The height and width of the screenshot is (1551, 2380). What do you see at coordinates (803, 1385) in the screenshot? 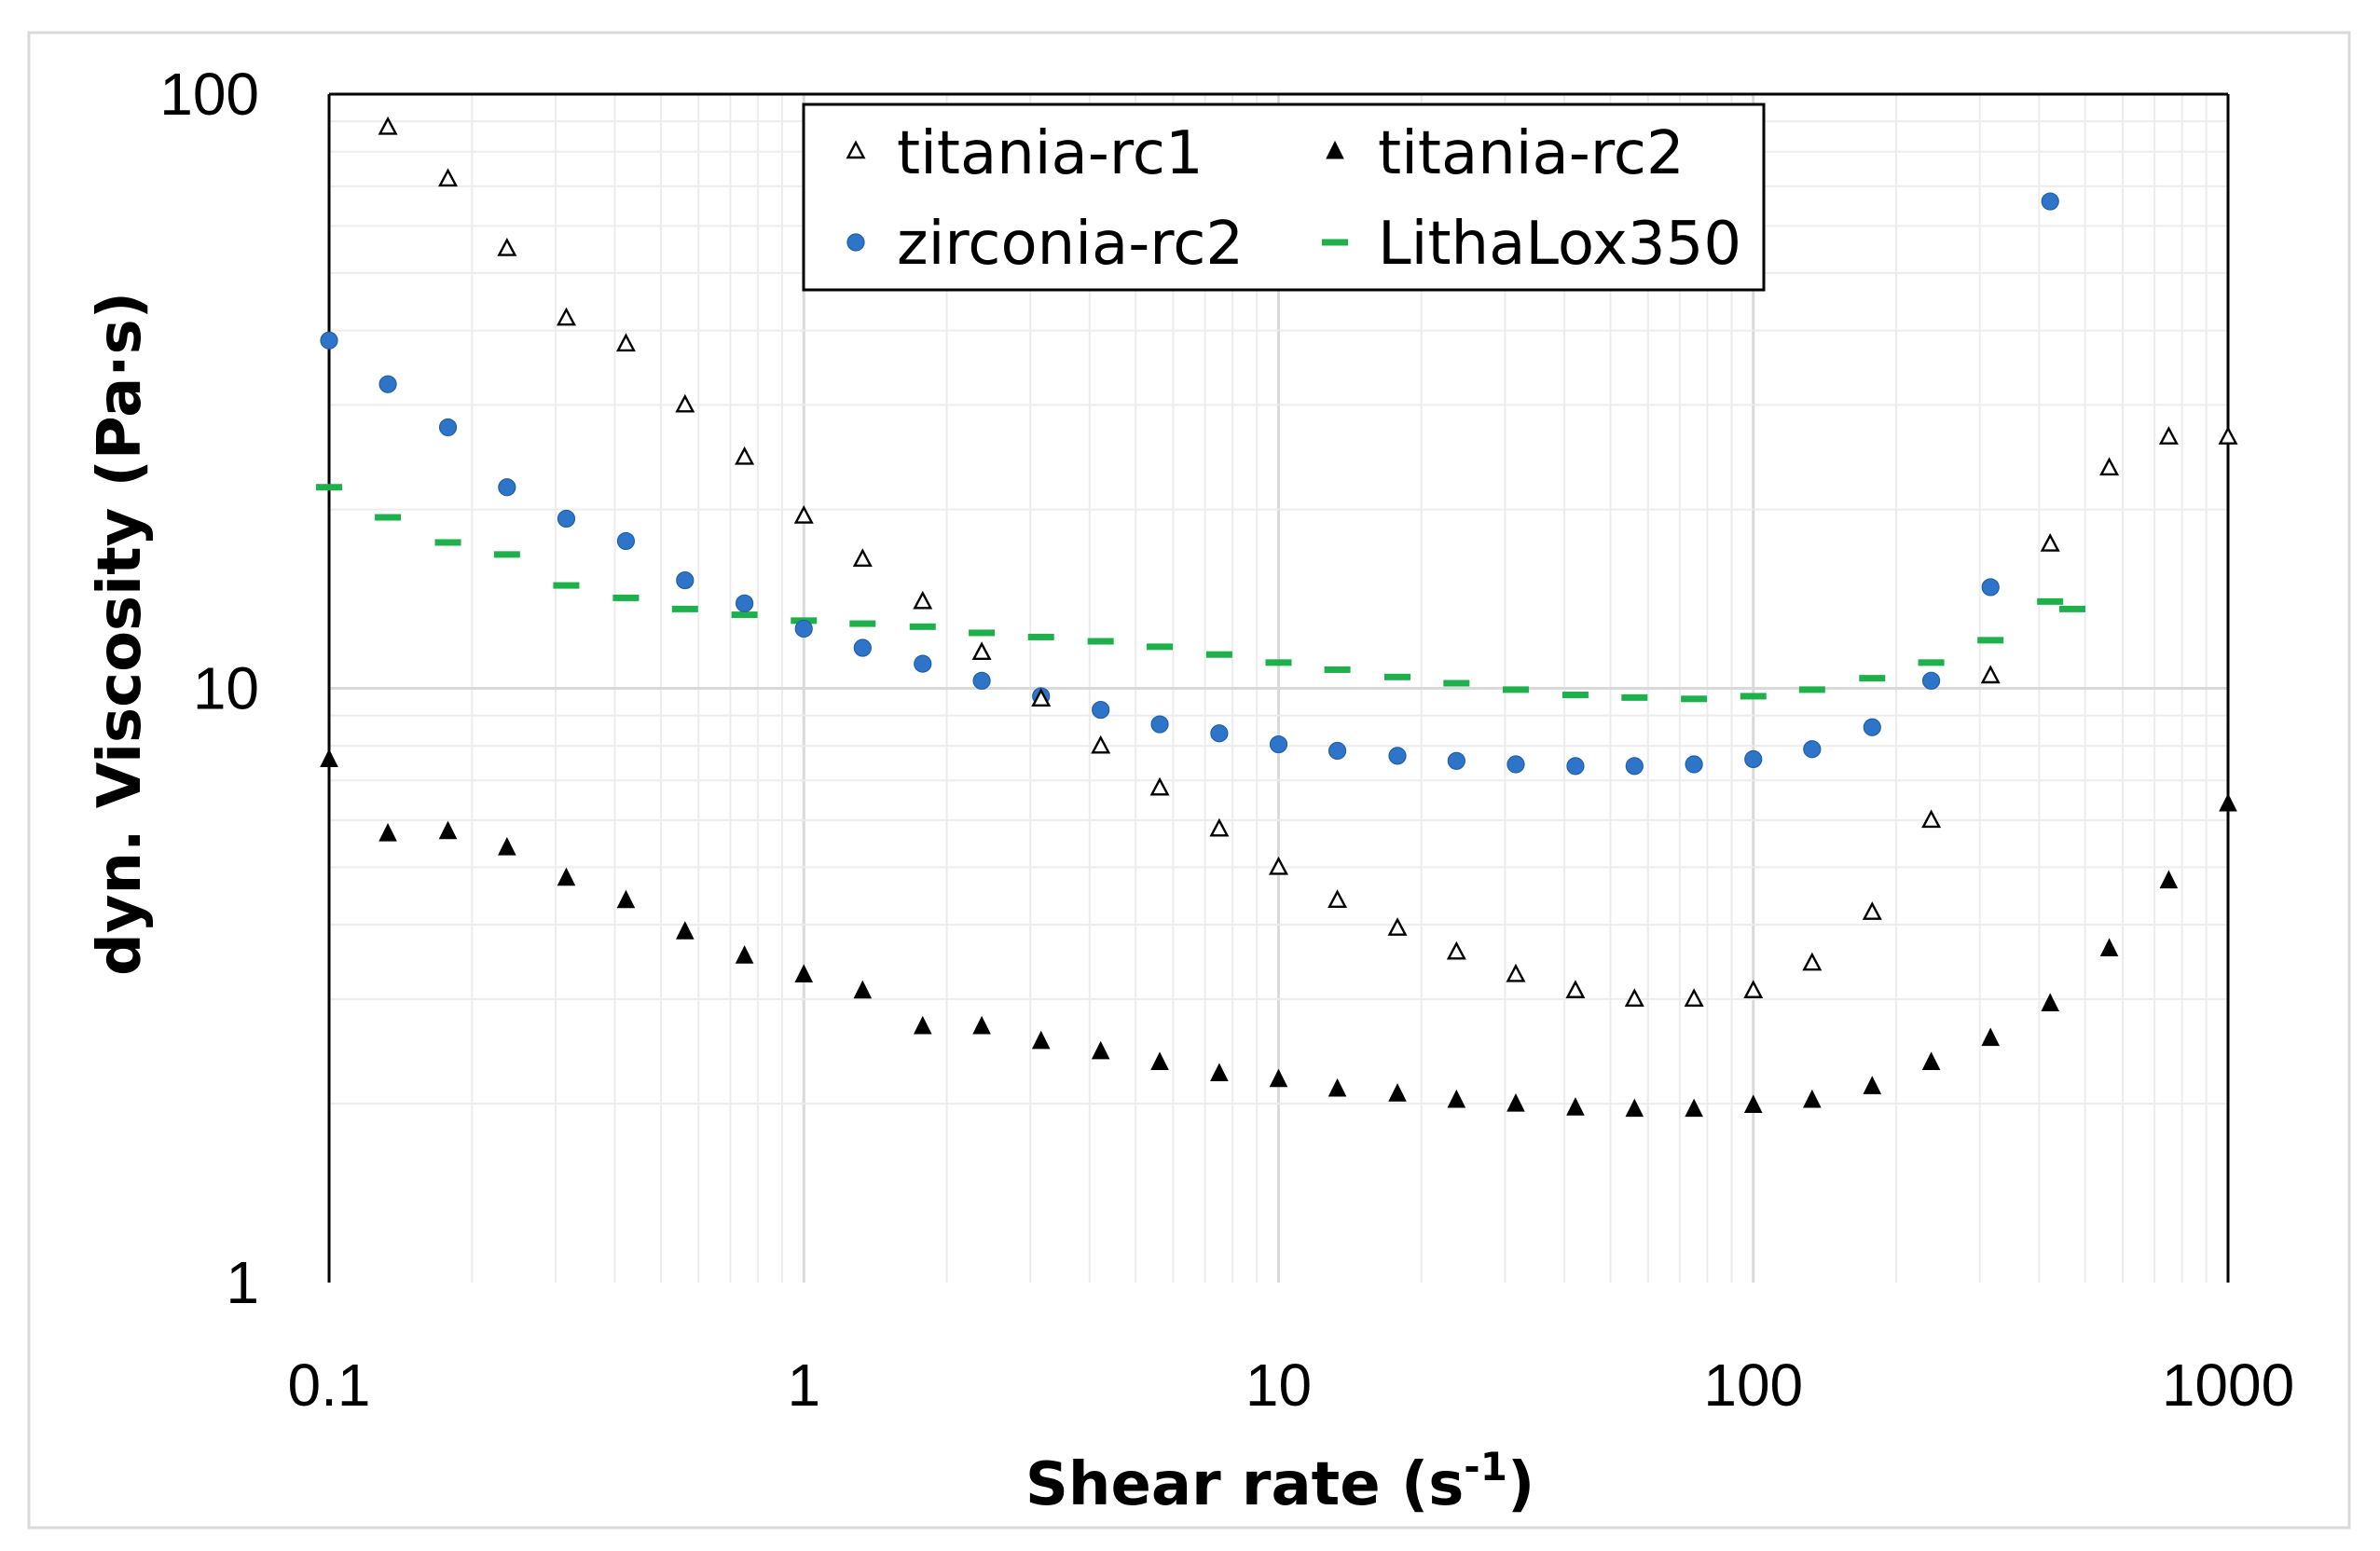
I see `x-tick-label: 1` at bounding box center [803, 1385].